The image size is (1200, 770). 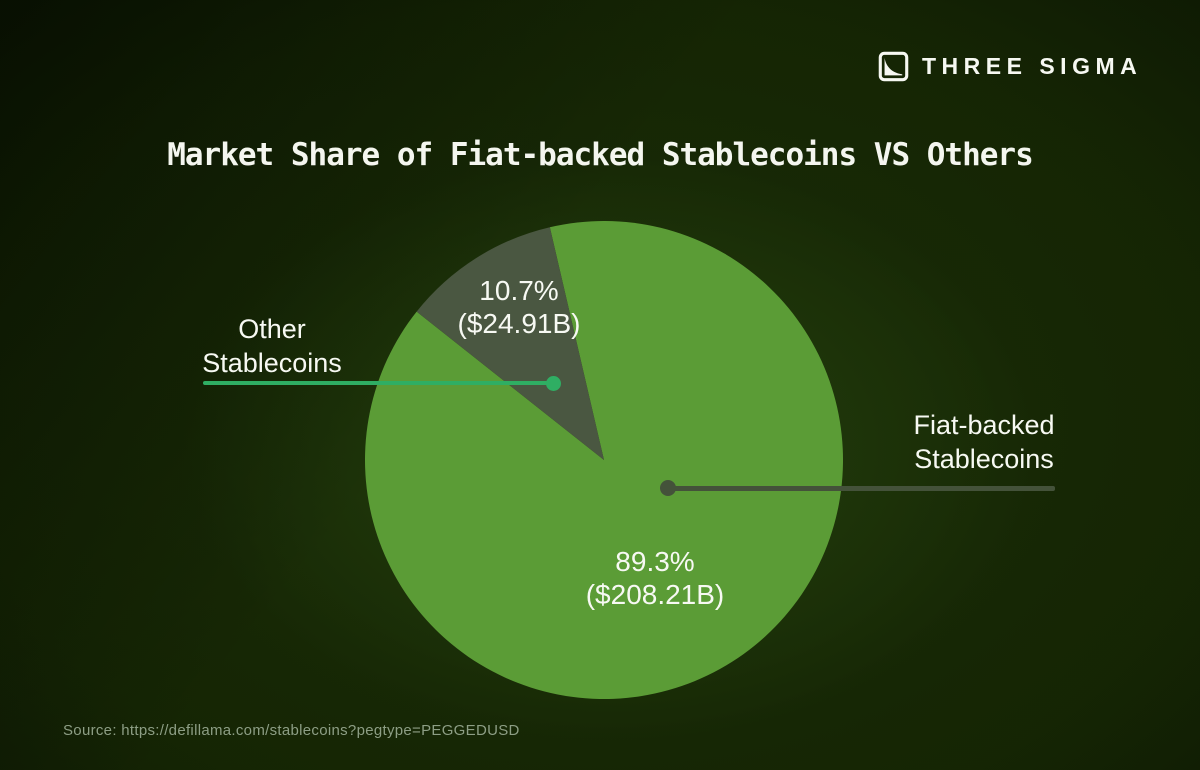 I want to click on brand-name: THREE SIGMA, so click(x=1032, y=66).